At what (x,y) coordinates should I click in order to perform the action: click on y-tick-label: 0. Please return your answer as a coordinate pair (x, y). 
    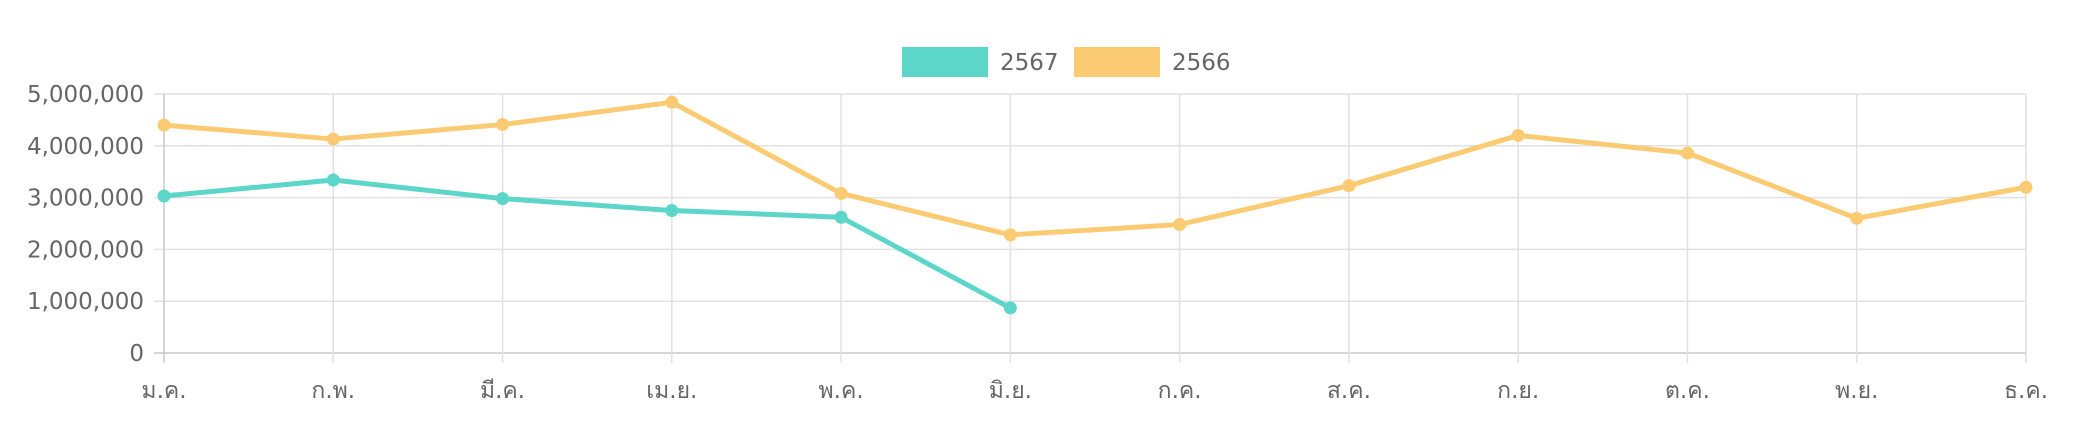
    Looking at the image, I should click on (136, 354).